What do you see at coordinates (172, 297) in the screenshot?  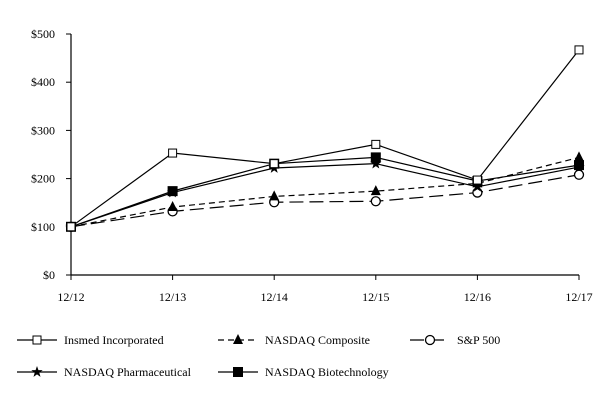 I see `x-tick-label: 12/13` at bounding box center [172, 297].